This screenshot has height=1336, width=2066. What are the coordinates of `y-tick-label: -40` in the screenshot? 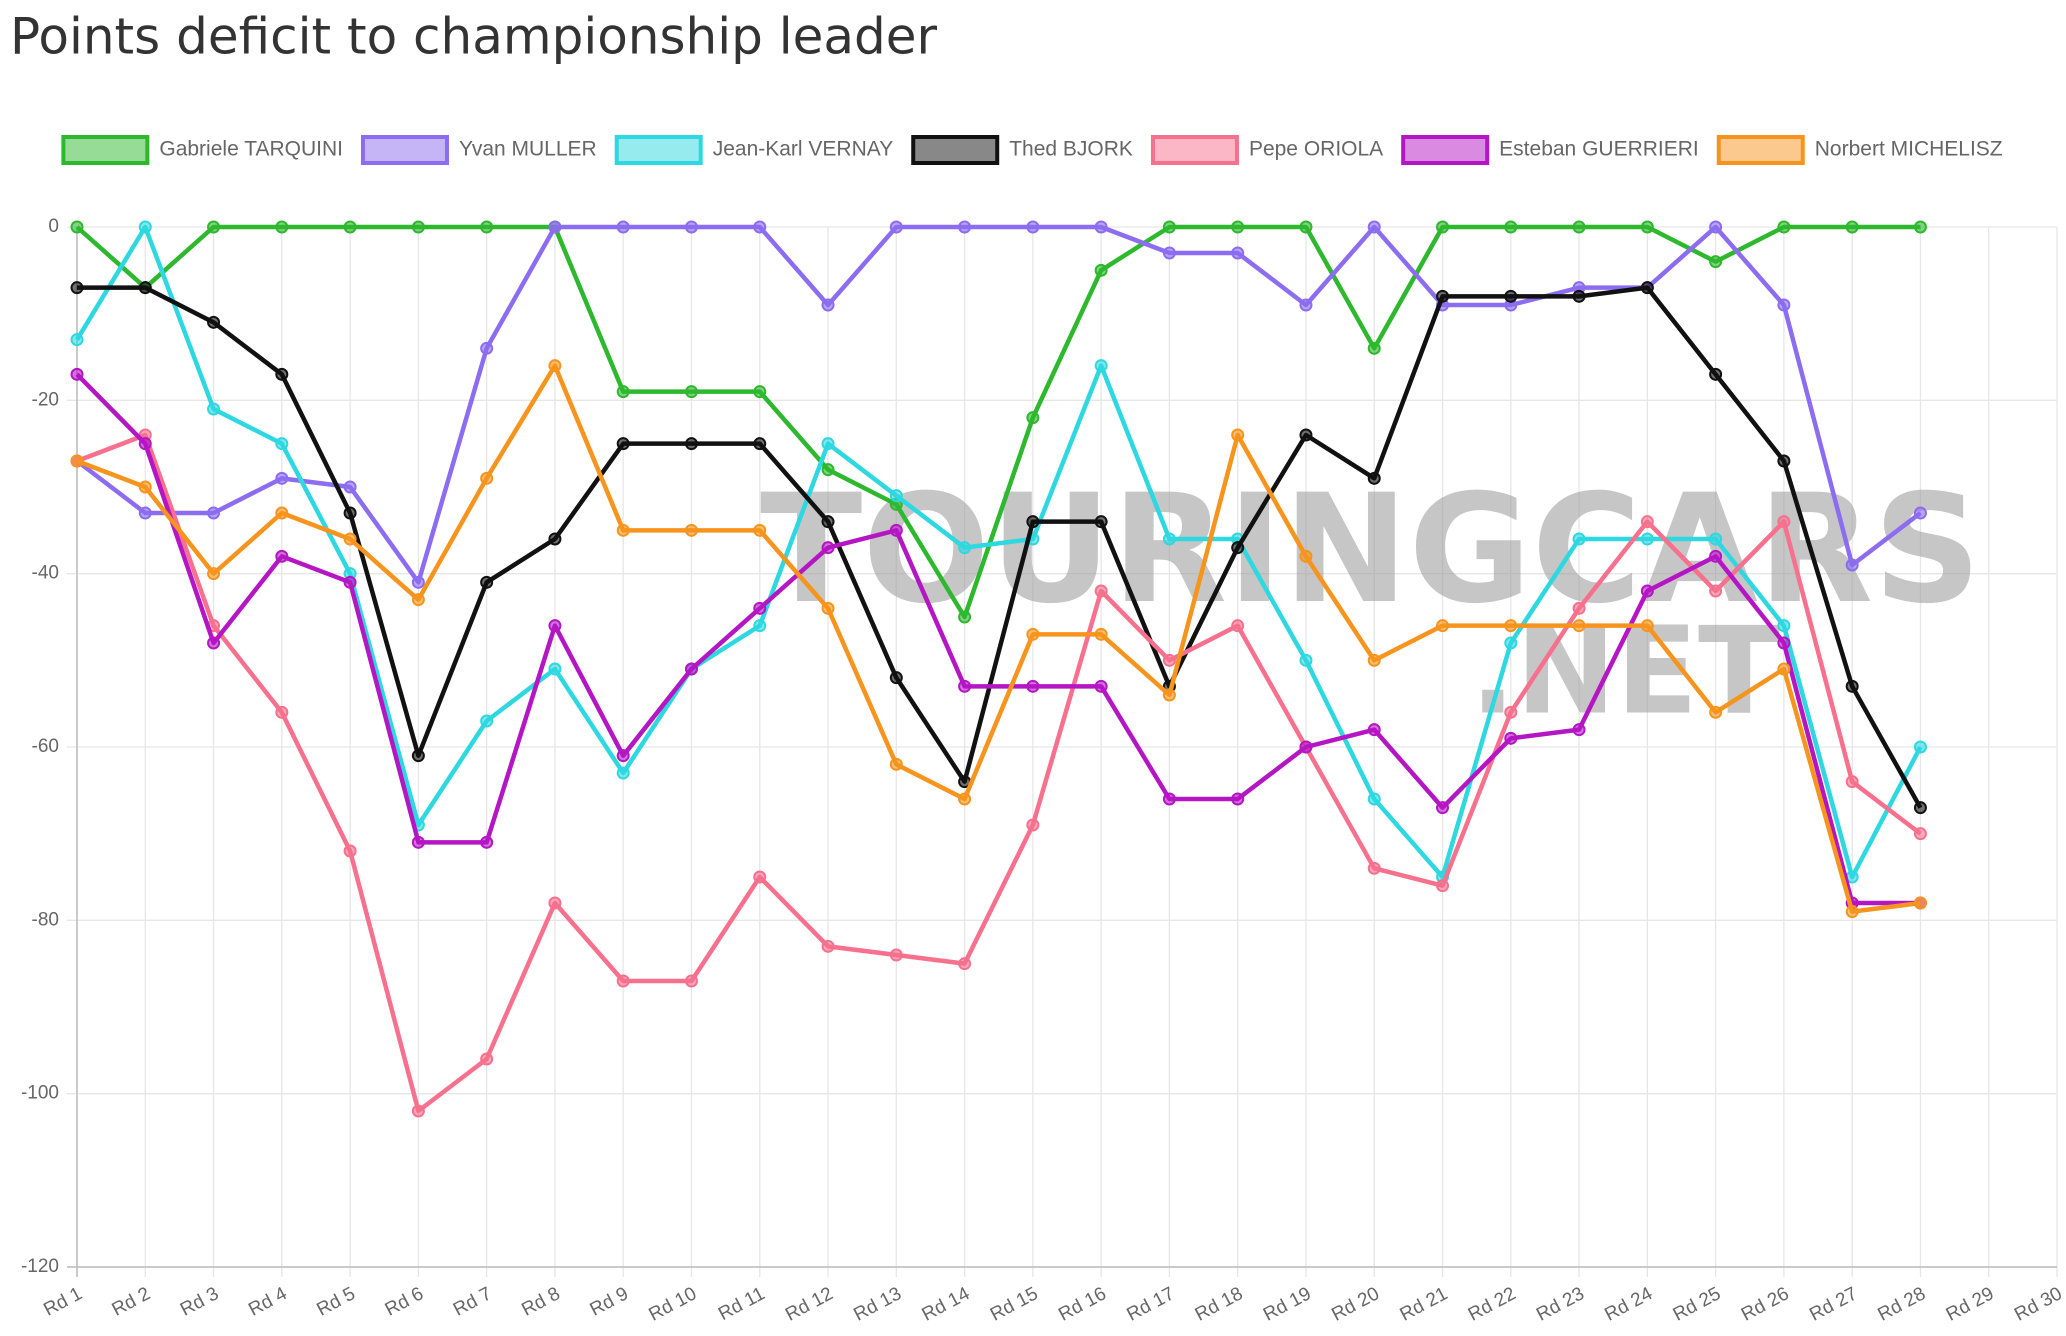 It's located at (45, 573).